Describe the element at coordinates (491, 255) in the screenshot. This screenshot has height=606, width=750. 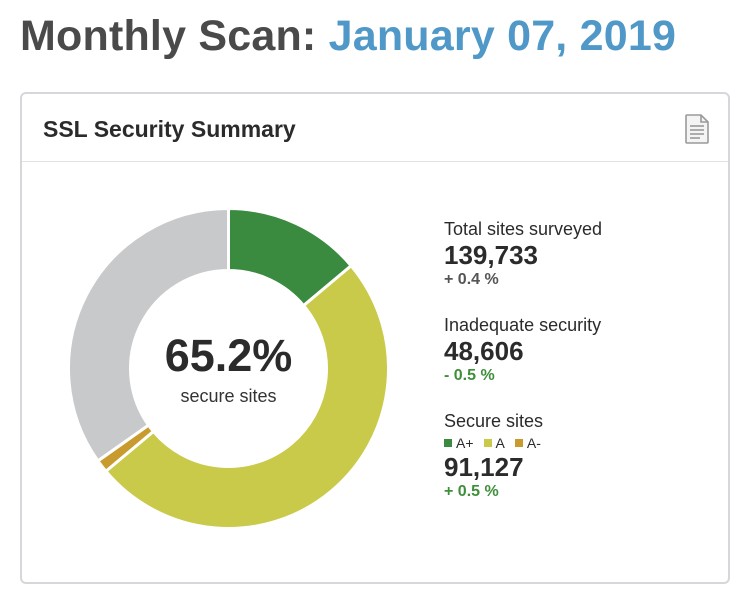
I see `stat-value: 139,733` at that location.